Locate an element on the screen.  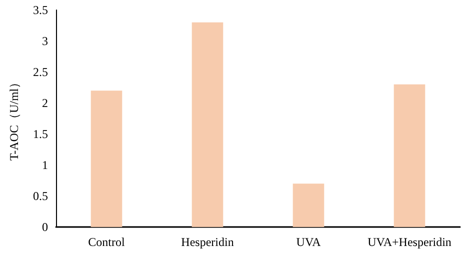
y-tick-label: 1 is located at coordinates (45, 165).